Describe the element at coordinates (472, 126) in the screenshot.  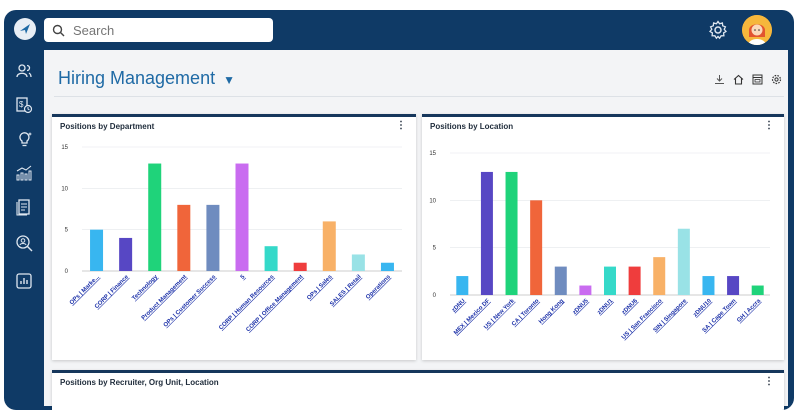
I see `card-title: Positions by Location` at that location.